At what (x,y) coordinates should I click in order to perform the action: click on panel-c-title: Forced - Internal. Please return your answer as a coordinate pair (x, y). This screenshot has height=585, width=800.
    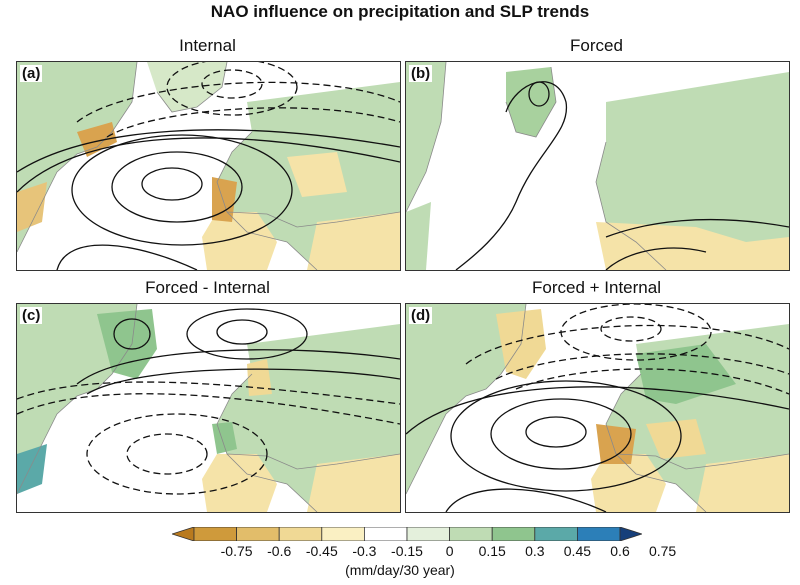
    Looking at the image, I should click on (207, 287).